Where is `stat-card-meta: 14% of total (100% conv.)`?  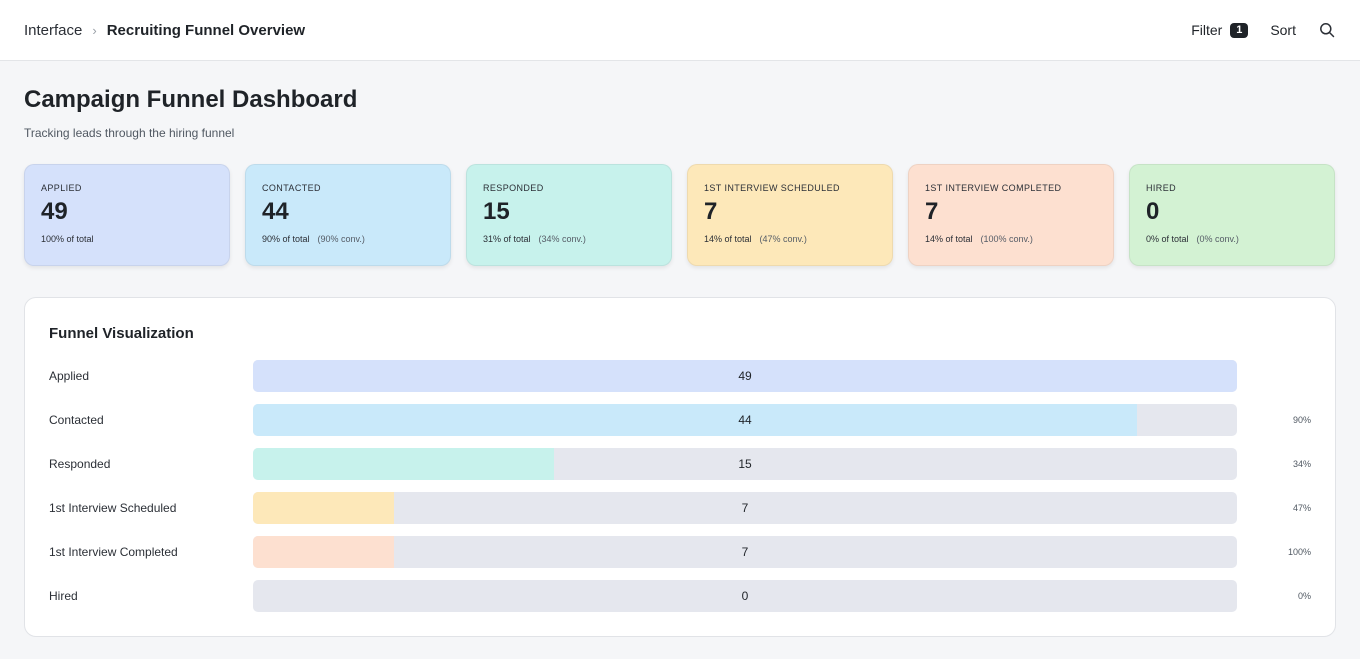
stat-card-meta: 14% of total (100% conv.) is located at coordinates (1011, 239).